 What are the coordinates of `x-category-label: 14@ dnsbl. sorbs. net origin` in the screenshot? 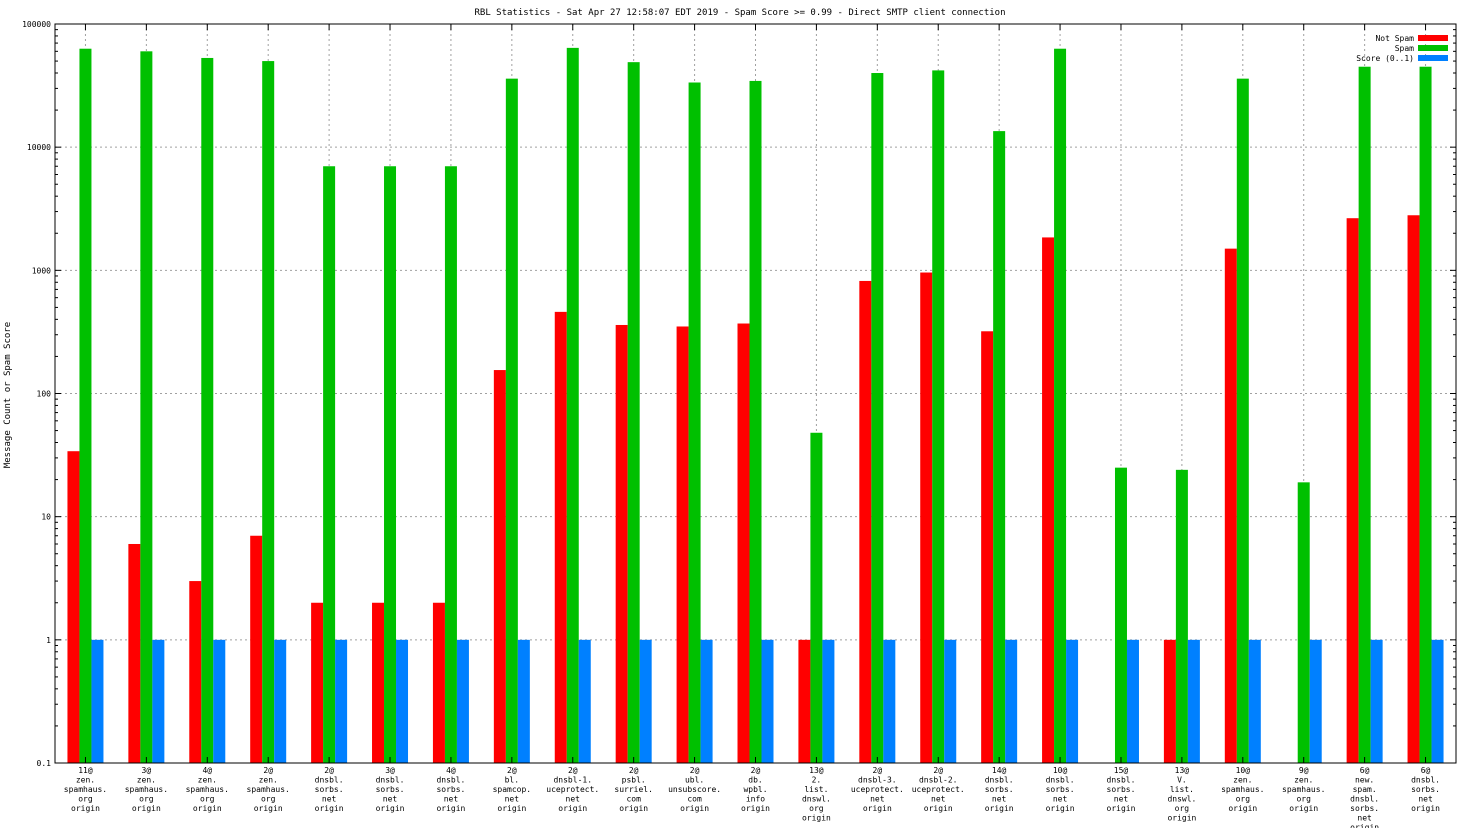 It's located at (999, 789).